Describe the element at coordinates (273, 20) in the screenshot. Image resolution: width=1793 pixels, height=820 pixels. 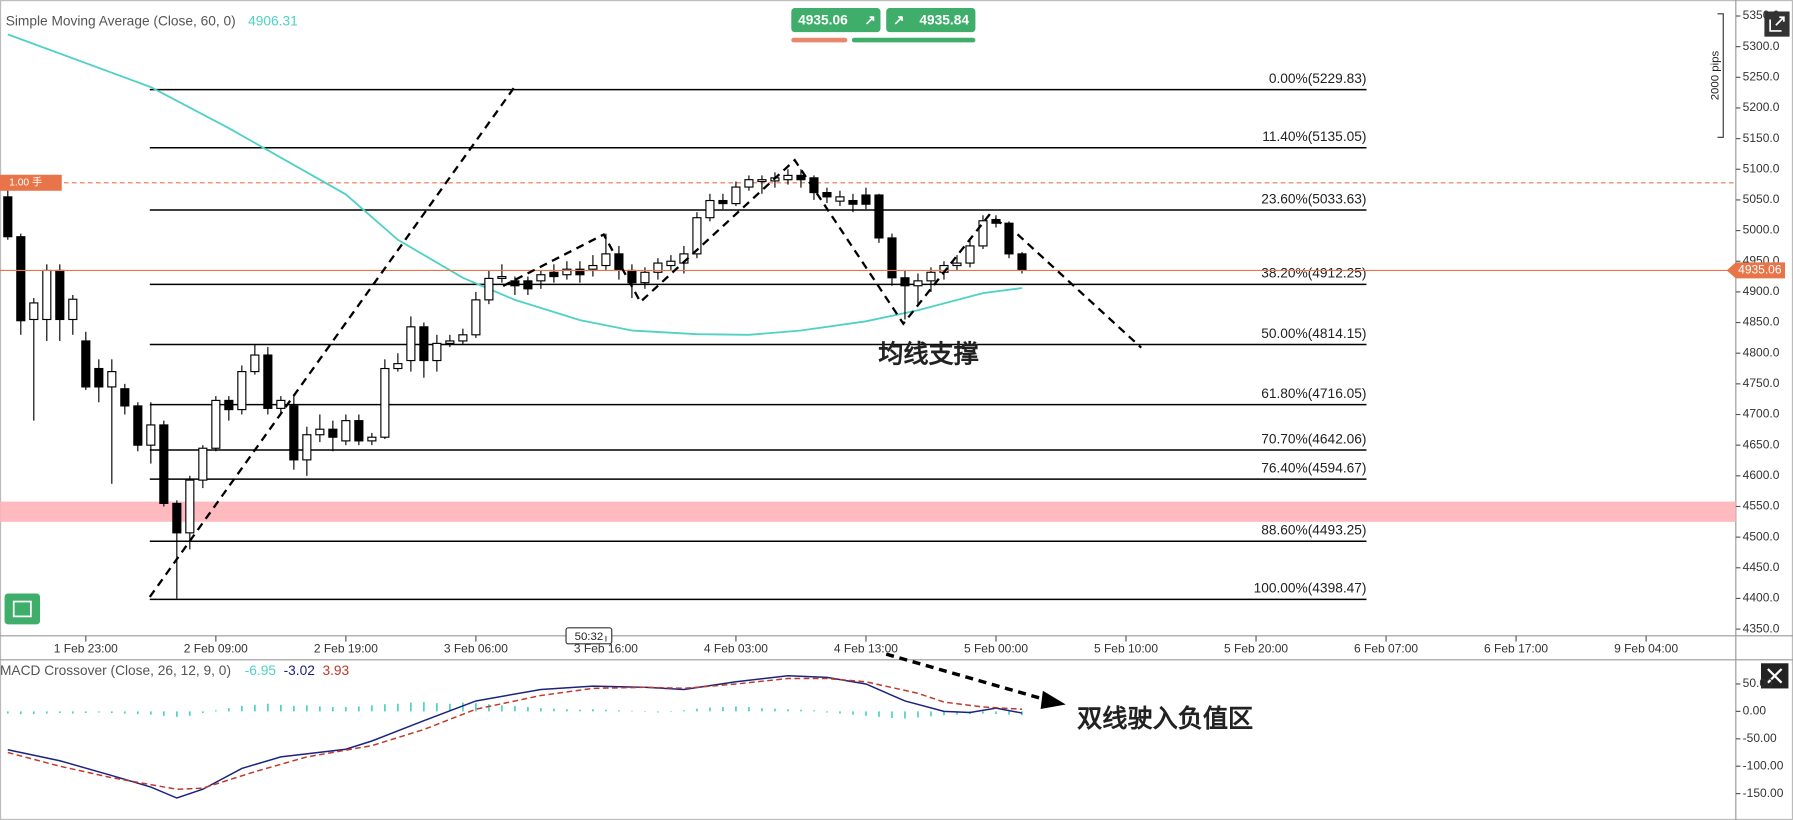
I see `indicator-value: 4906.31` at that location.